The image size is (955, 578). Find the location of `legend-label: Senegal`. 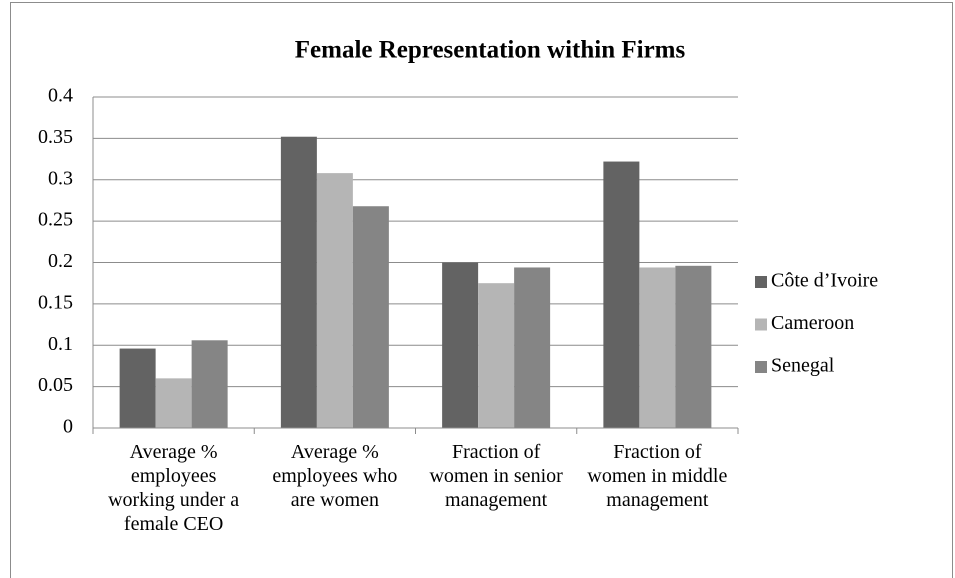

legend-label: Senegal is located at coordinates (803, 366).